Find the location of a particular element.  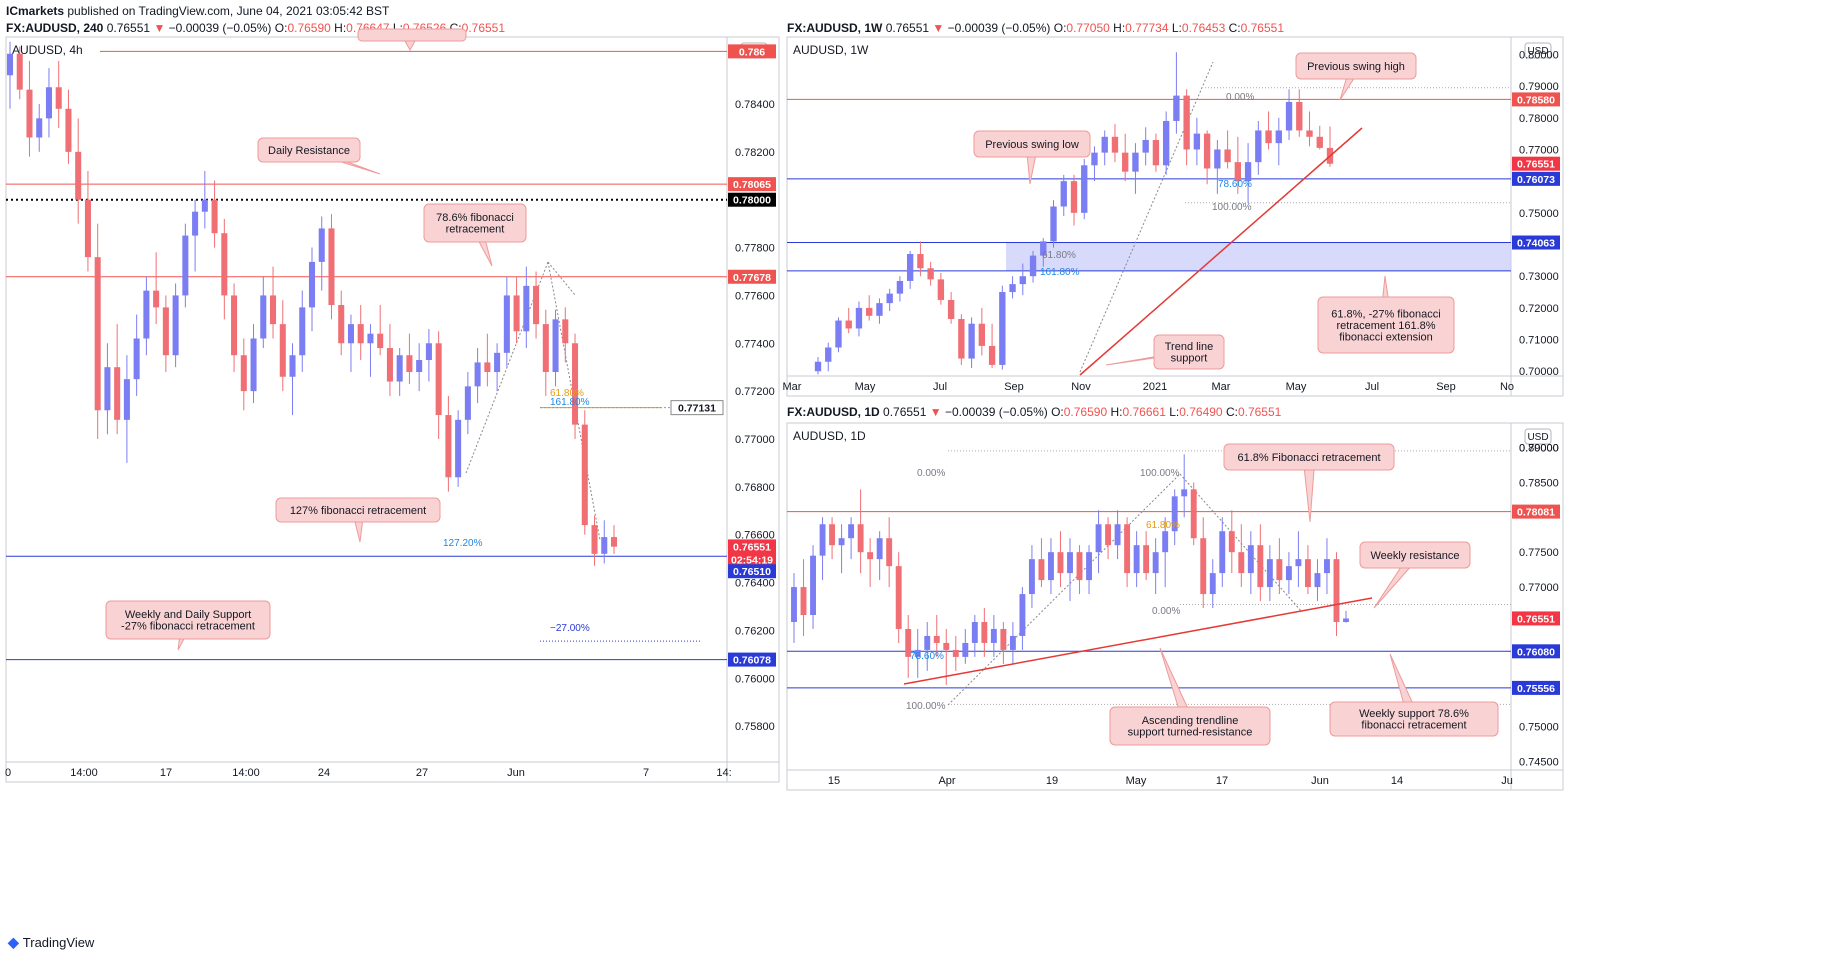

h4-xtick: 14: is located at coordinates (723, 773).